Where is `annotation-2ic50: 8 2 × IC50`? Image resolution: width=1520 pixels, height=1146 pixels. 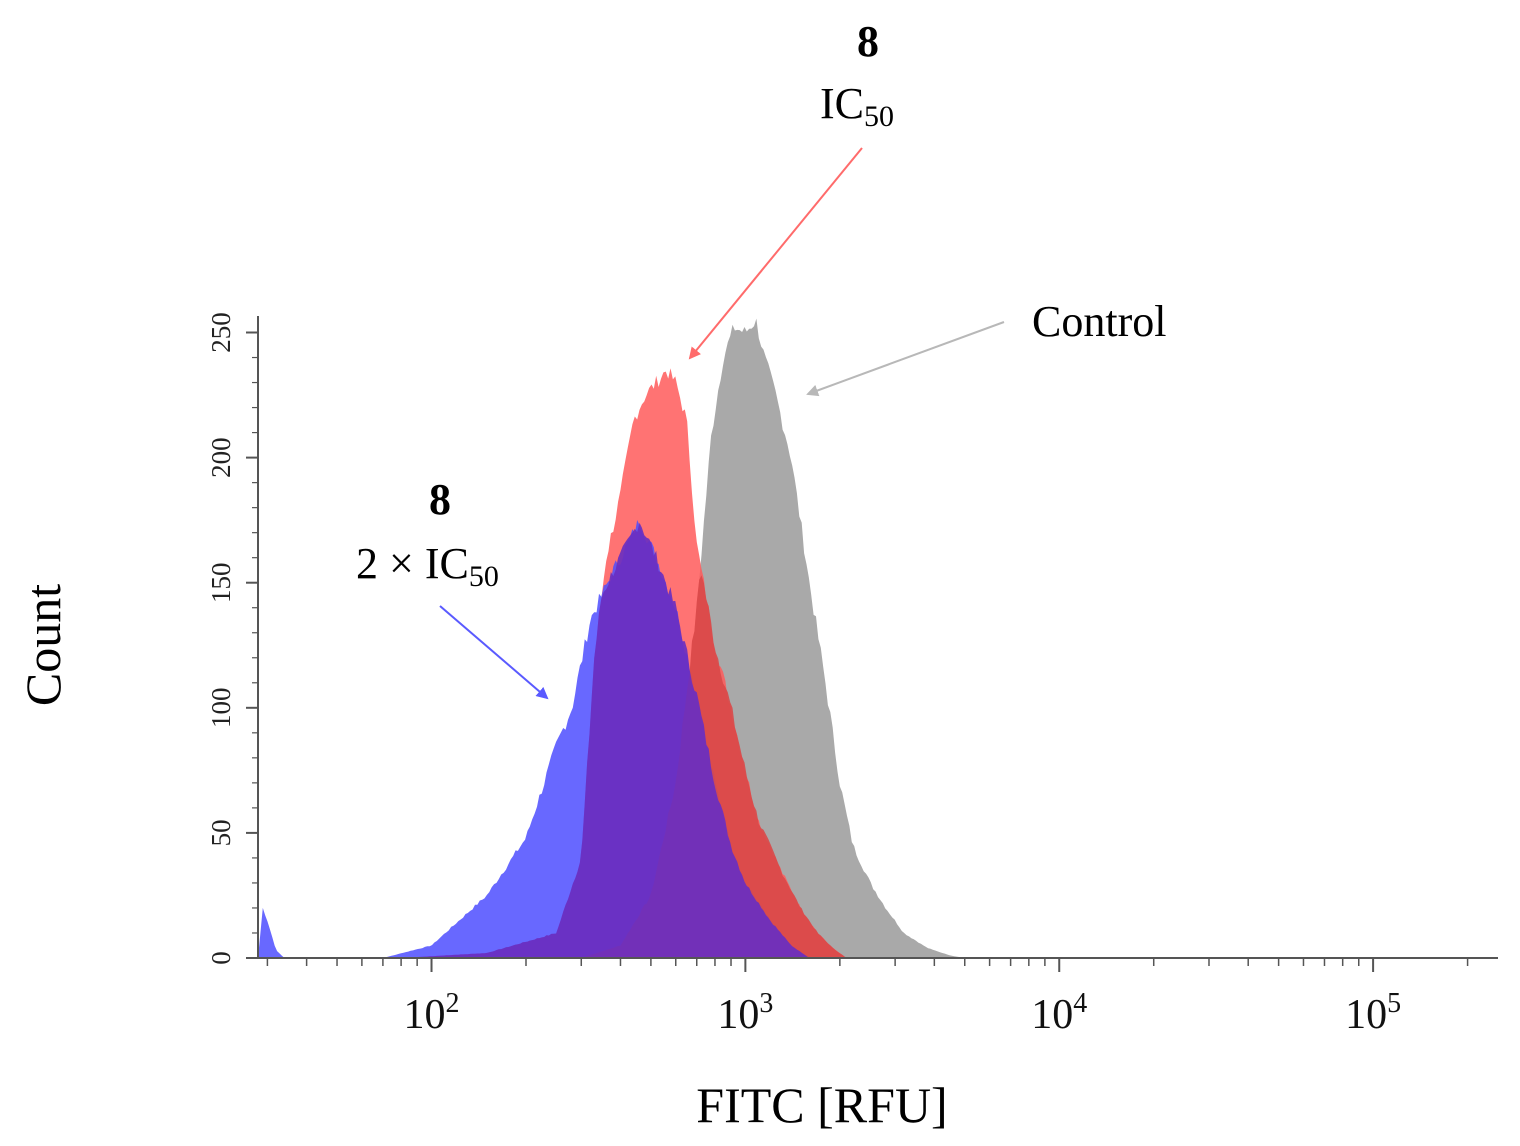
annotation-2ic50: 8 2 × IC50 is located at coordinates (452, 587).